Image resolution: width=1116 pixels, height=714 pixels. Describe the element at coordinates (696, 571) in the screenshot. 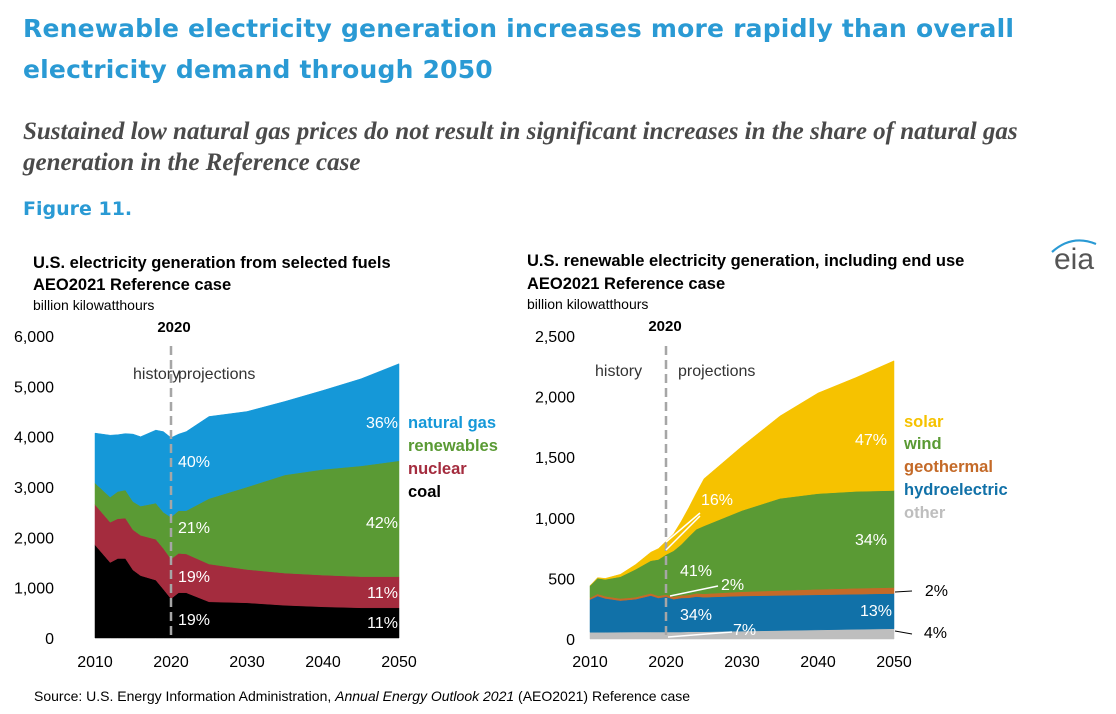

I see `right-share-2020-wind: 41%` at that location.